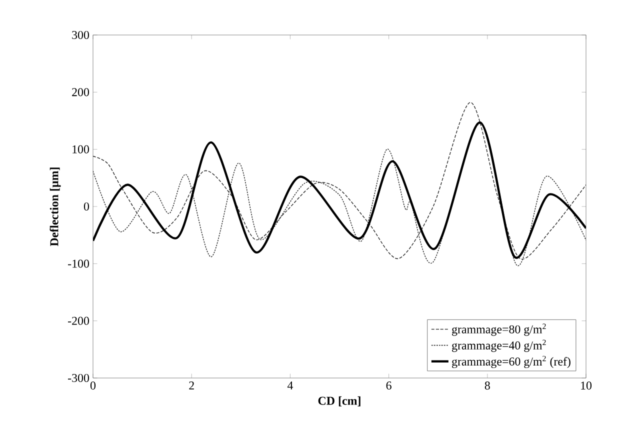 The width and height of the screenshot is (630, 429). I want to click on legend-label: grammage=40 g/m$^{2}$, so click(499, 346).